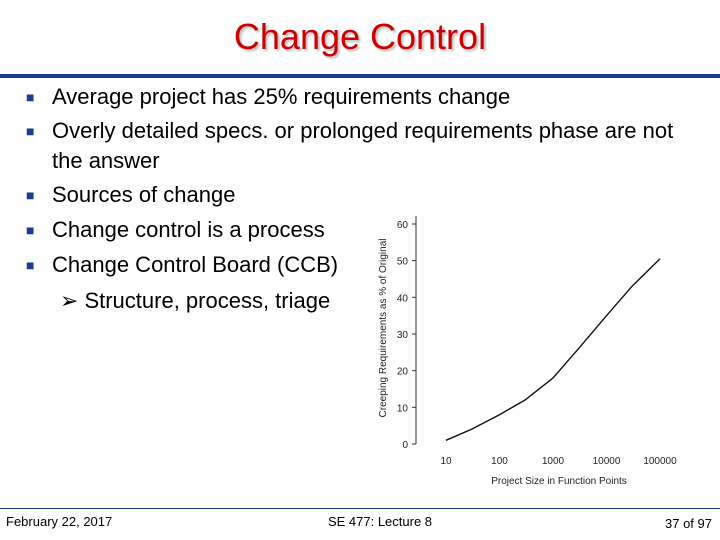 The image size is (720, 540). I want to click on slide-title: Change Control, so click(360, 36).